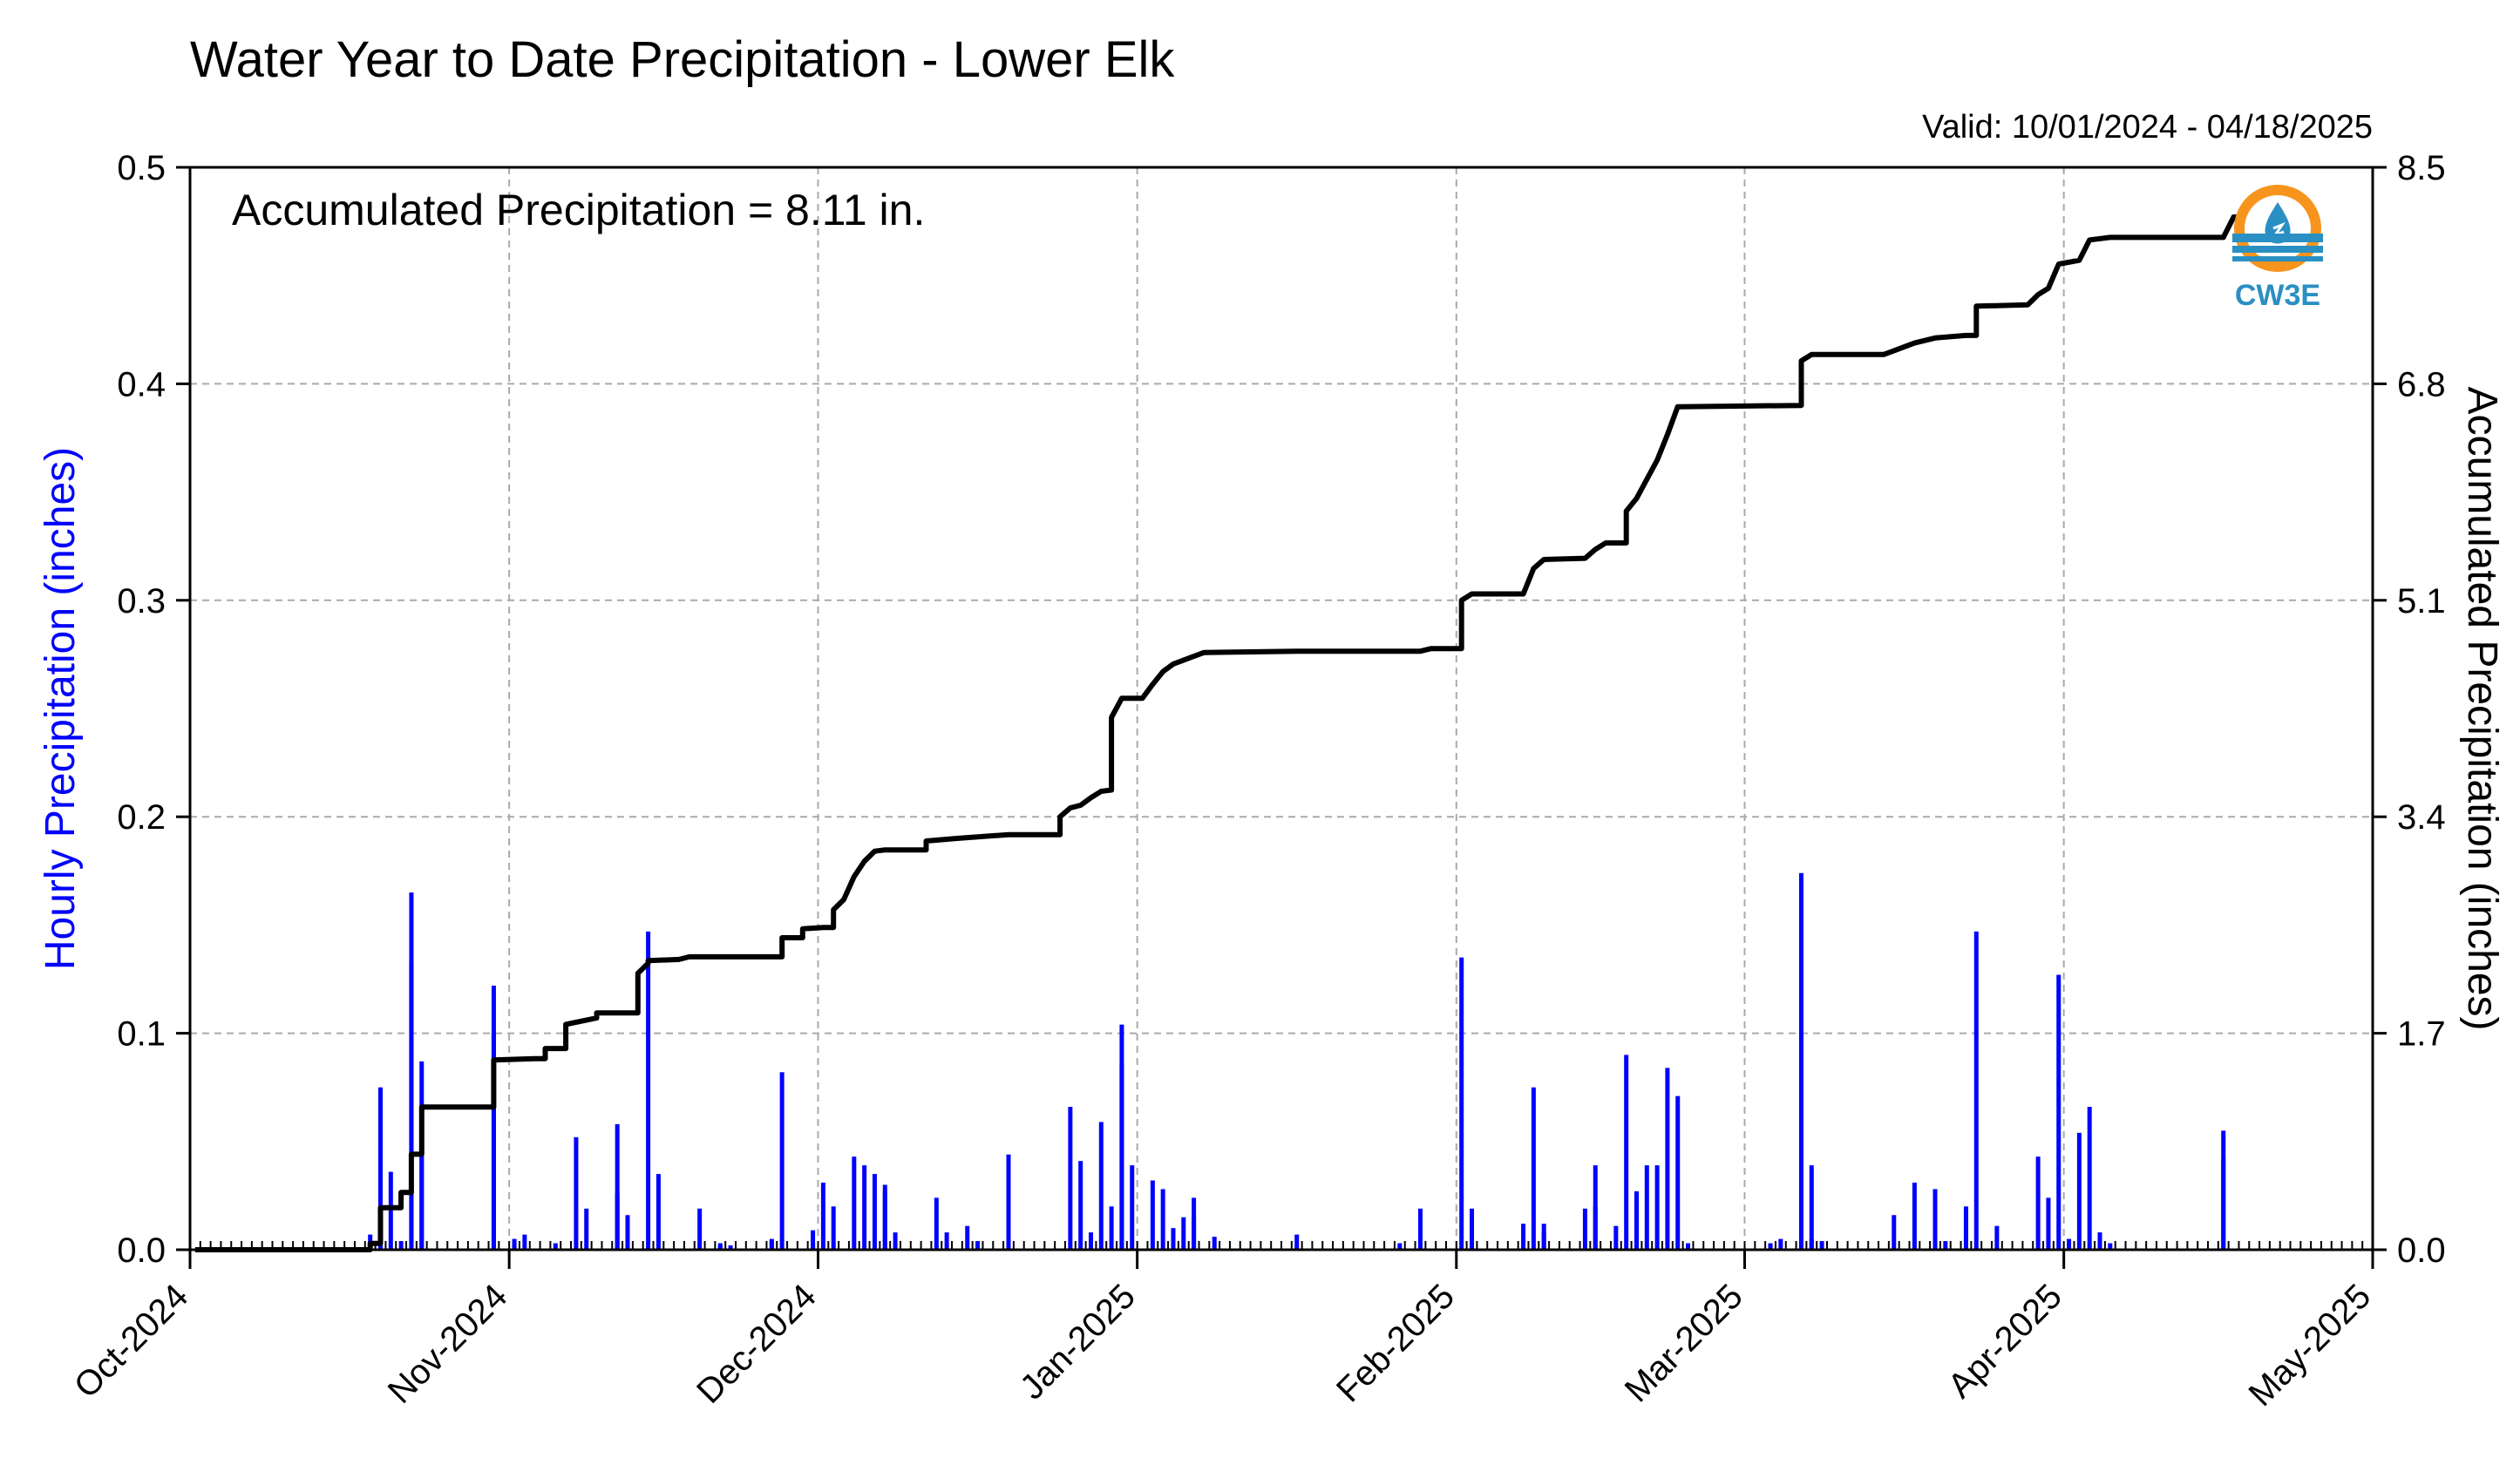  I want to click on x-tick-label: Feb-2025, so click(1395, 1343).